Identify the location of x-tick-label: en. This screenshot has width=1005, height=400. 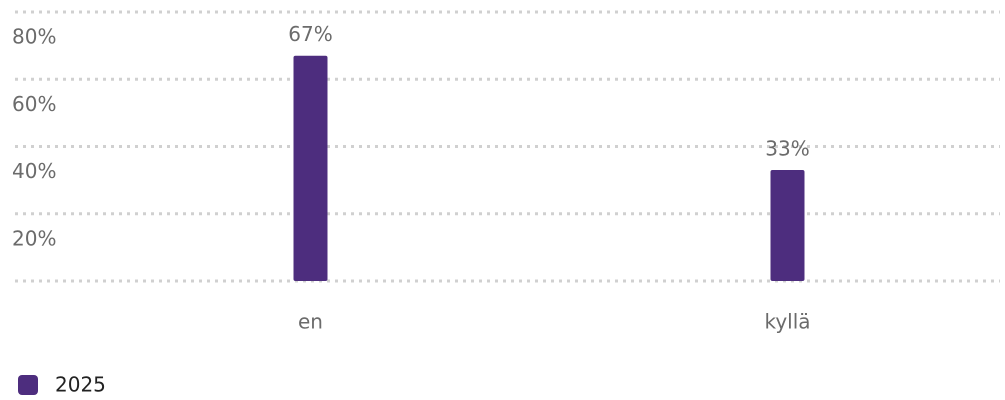
(310, 322).